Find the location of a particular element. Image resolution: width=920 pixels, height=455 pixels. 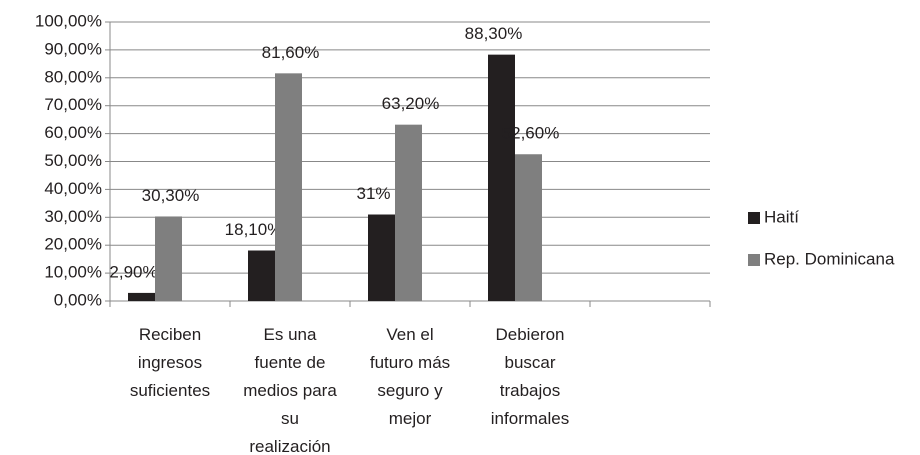

y-tick-label: 40,00% is located at coordinates (73, 188).